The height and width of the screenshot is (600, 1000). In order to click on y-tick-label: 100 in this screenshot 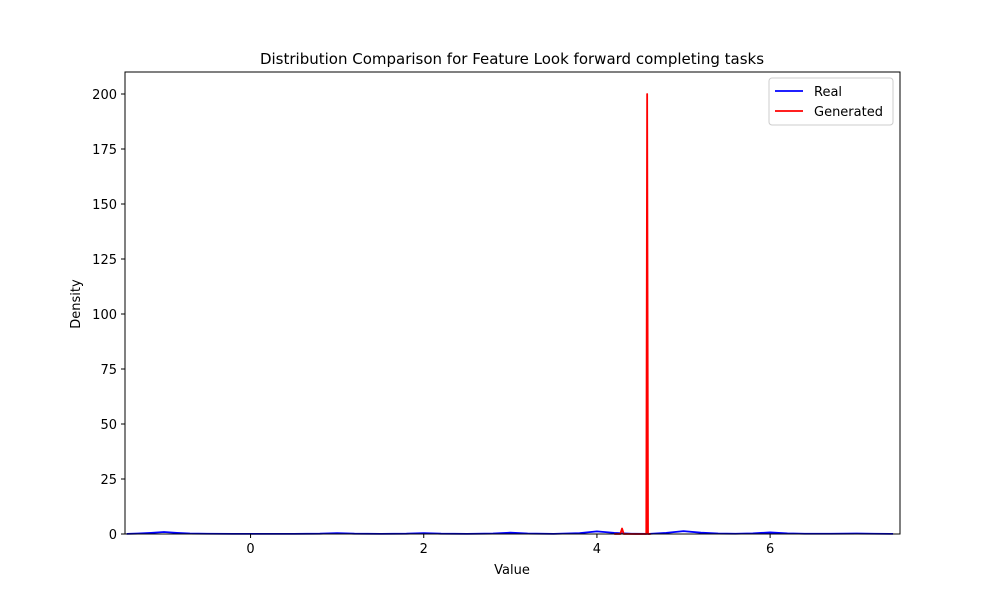, I will do `click(104, 315)`.